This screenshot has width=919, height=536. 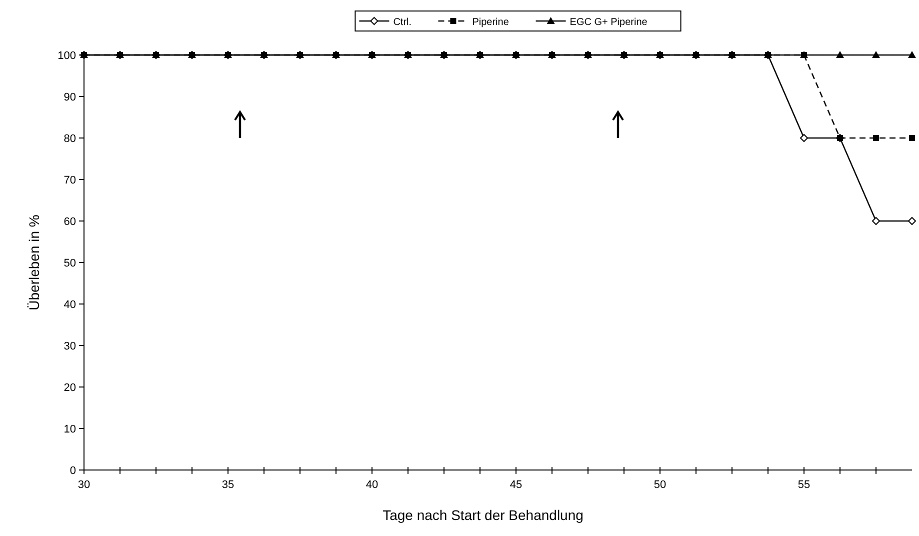 What do you see at coordinates (804, 485) in the screenshot?
I see `x-tick-label: 55` at bounding box center [804, 485].